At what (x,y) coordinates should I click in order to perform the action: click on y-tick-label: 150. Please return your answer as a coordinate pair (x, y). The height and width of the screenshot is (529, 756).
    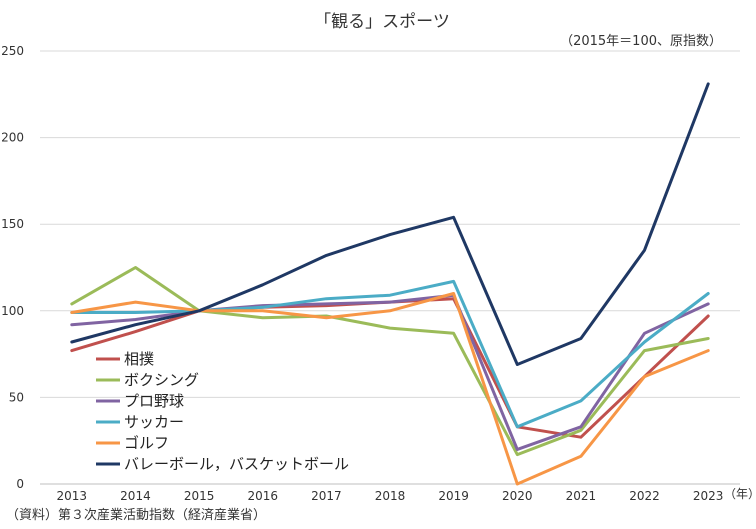
    Looking at the image, I should click on (12, 224).